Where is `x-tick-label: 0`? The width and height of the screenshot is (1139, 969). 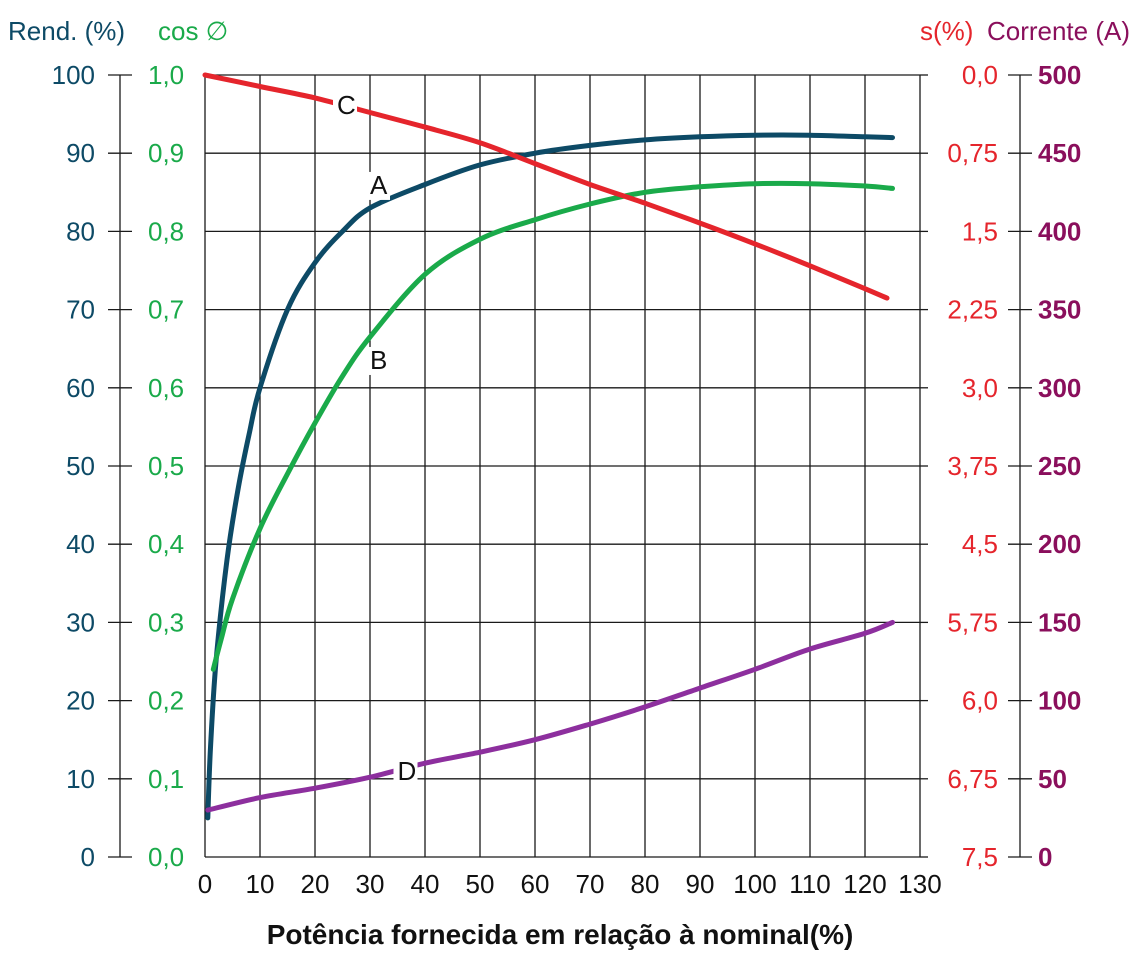 x-tick-label: 0 is located at coordinates (205, 884).